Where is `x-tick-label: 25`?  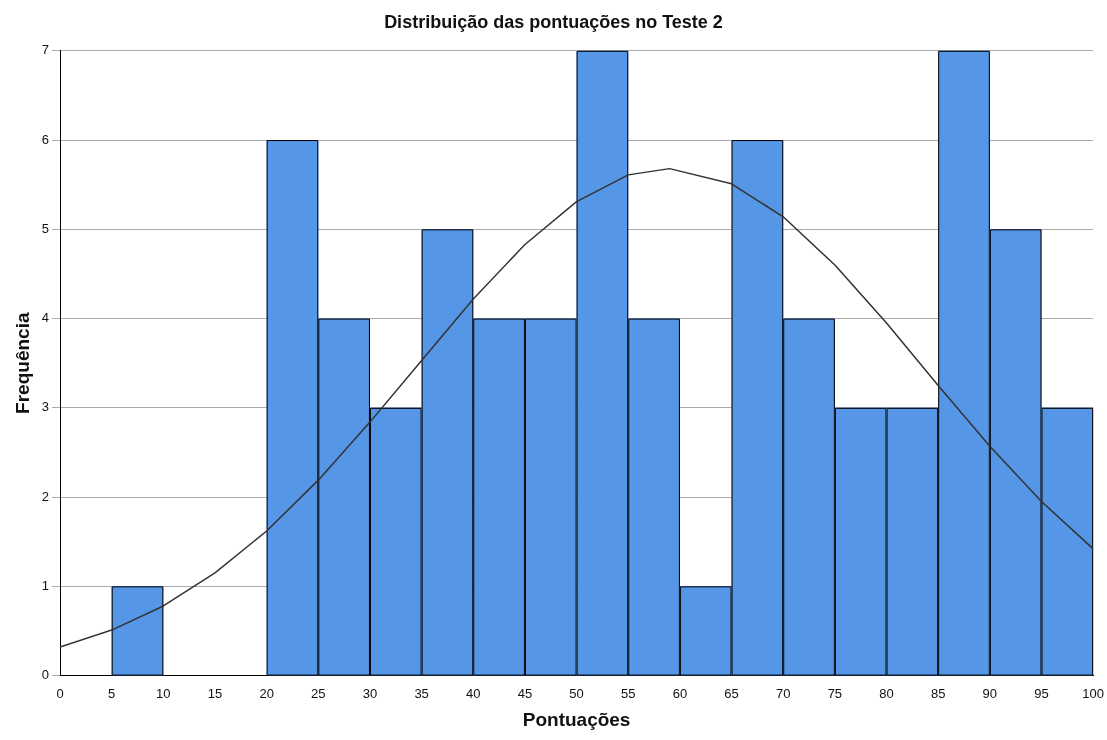
x-tick-label: 25 is located at coordinates (318, 693).